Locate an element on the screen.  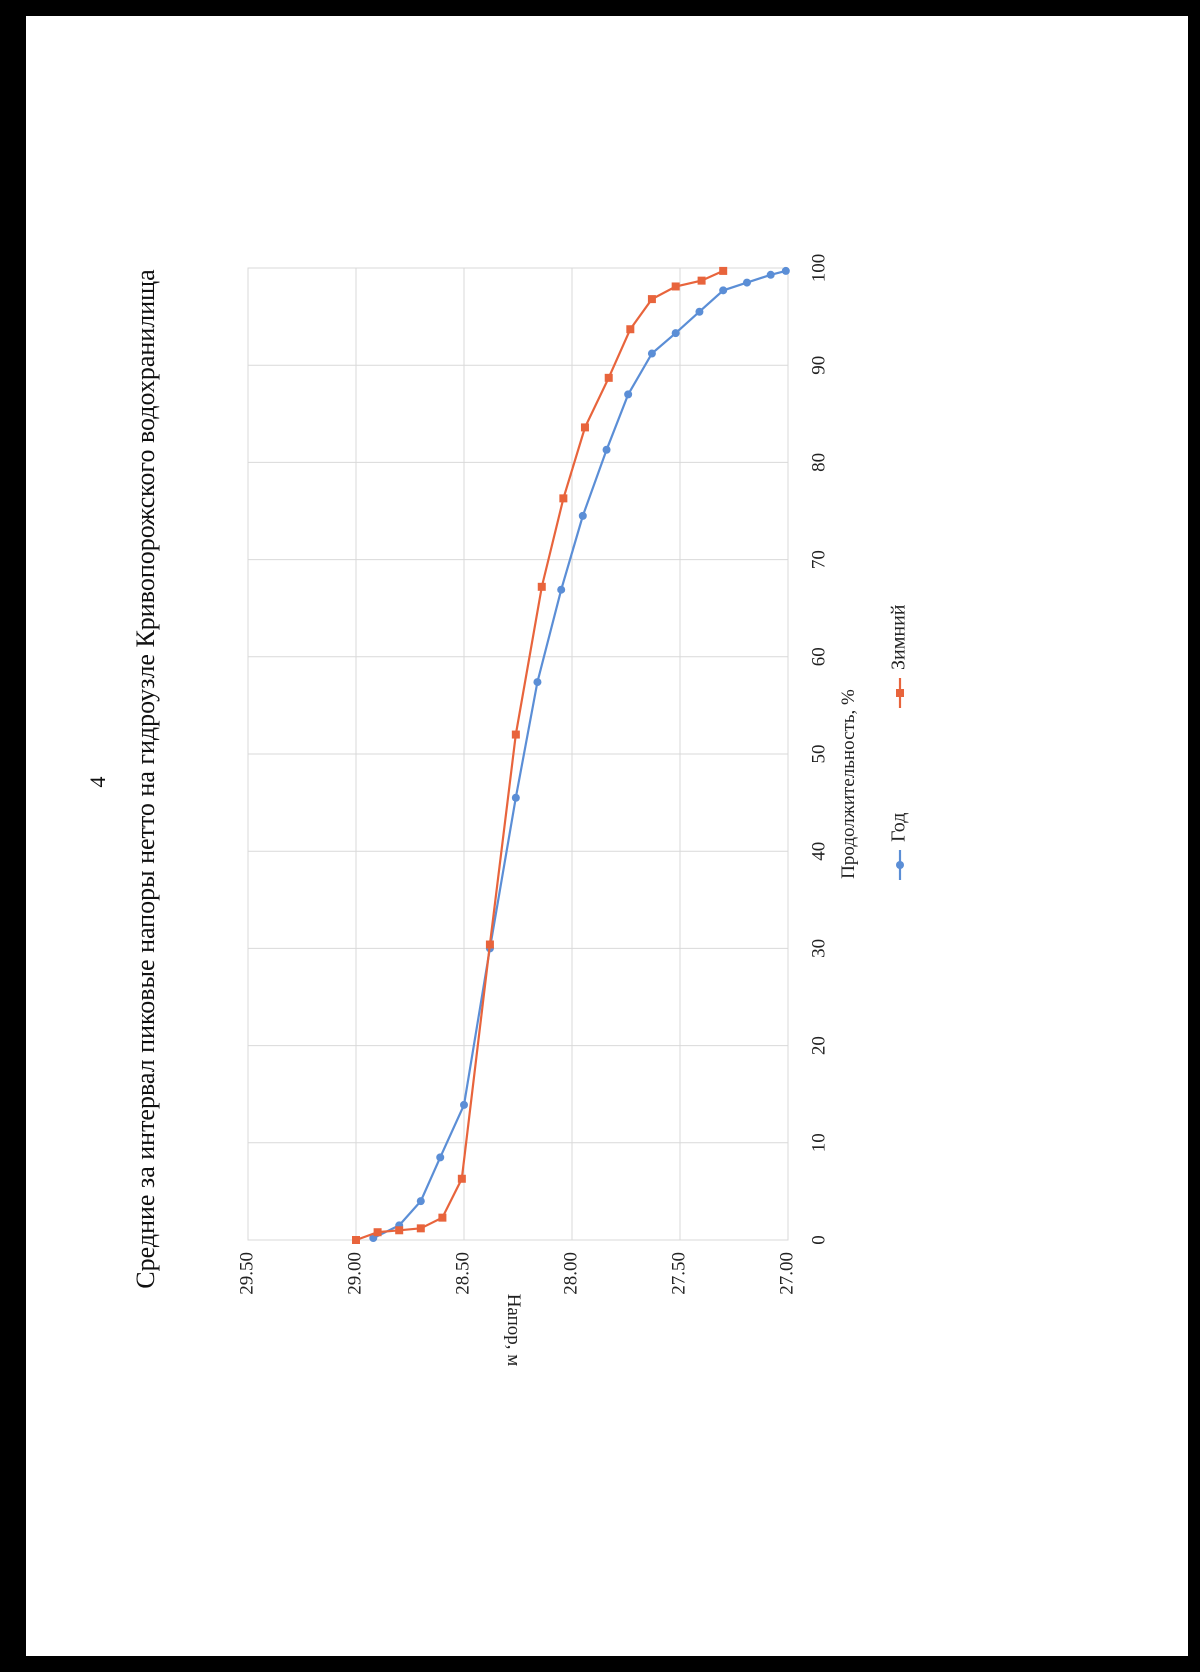
y-axis-title: Напор, м is located at coordinates (513, 1330).